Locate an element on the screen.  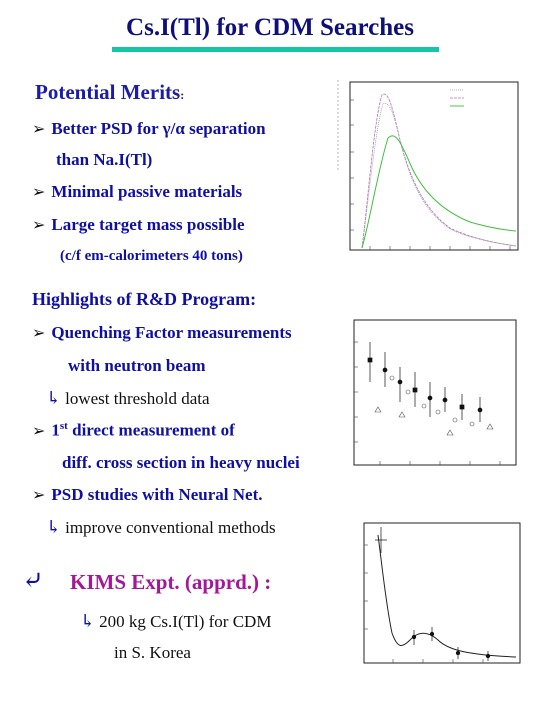
highlights-heading: Highlights of R&D Program: is located at coordinates (144, 299).